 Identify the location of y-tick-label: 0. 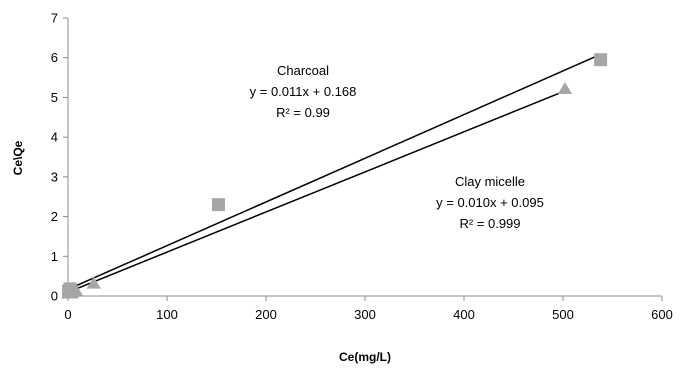
(54, 296).